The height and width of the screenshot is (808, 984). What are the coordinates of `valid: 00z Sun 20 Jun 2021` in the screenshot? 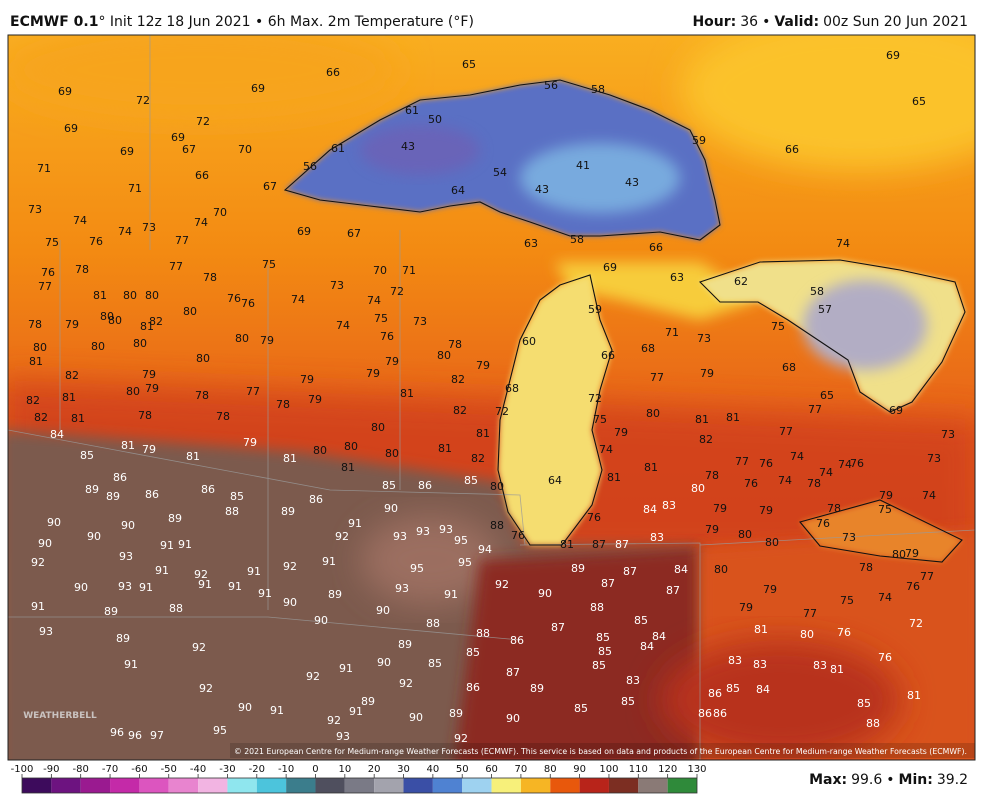 It's located at (895, 22).